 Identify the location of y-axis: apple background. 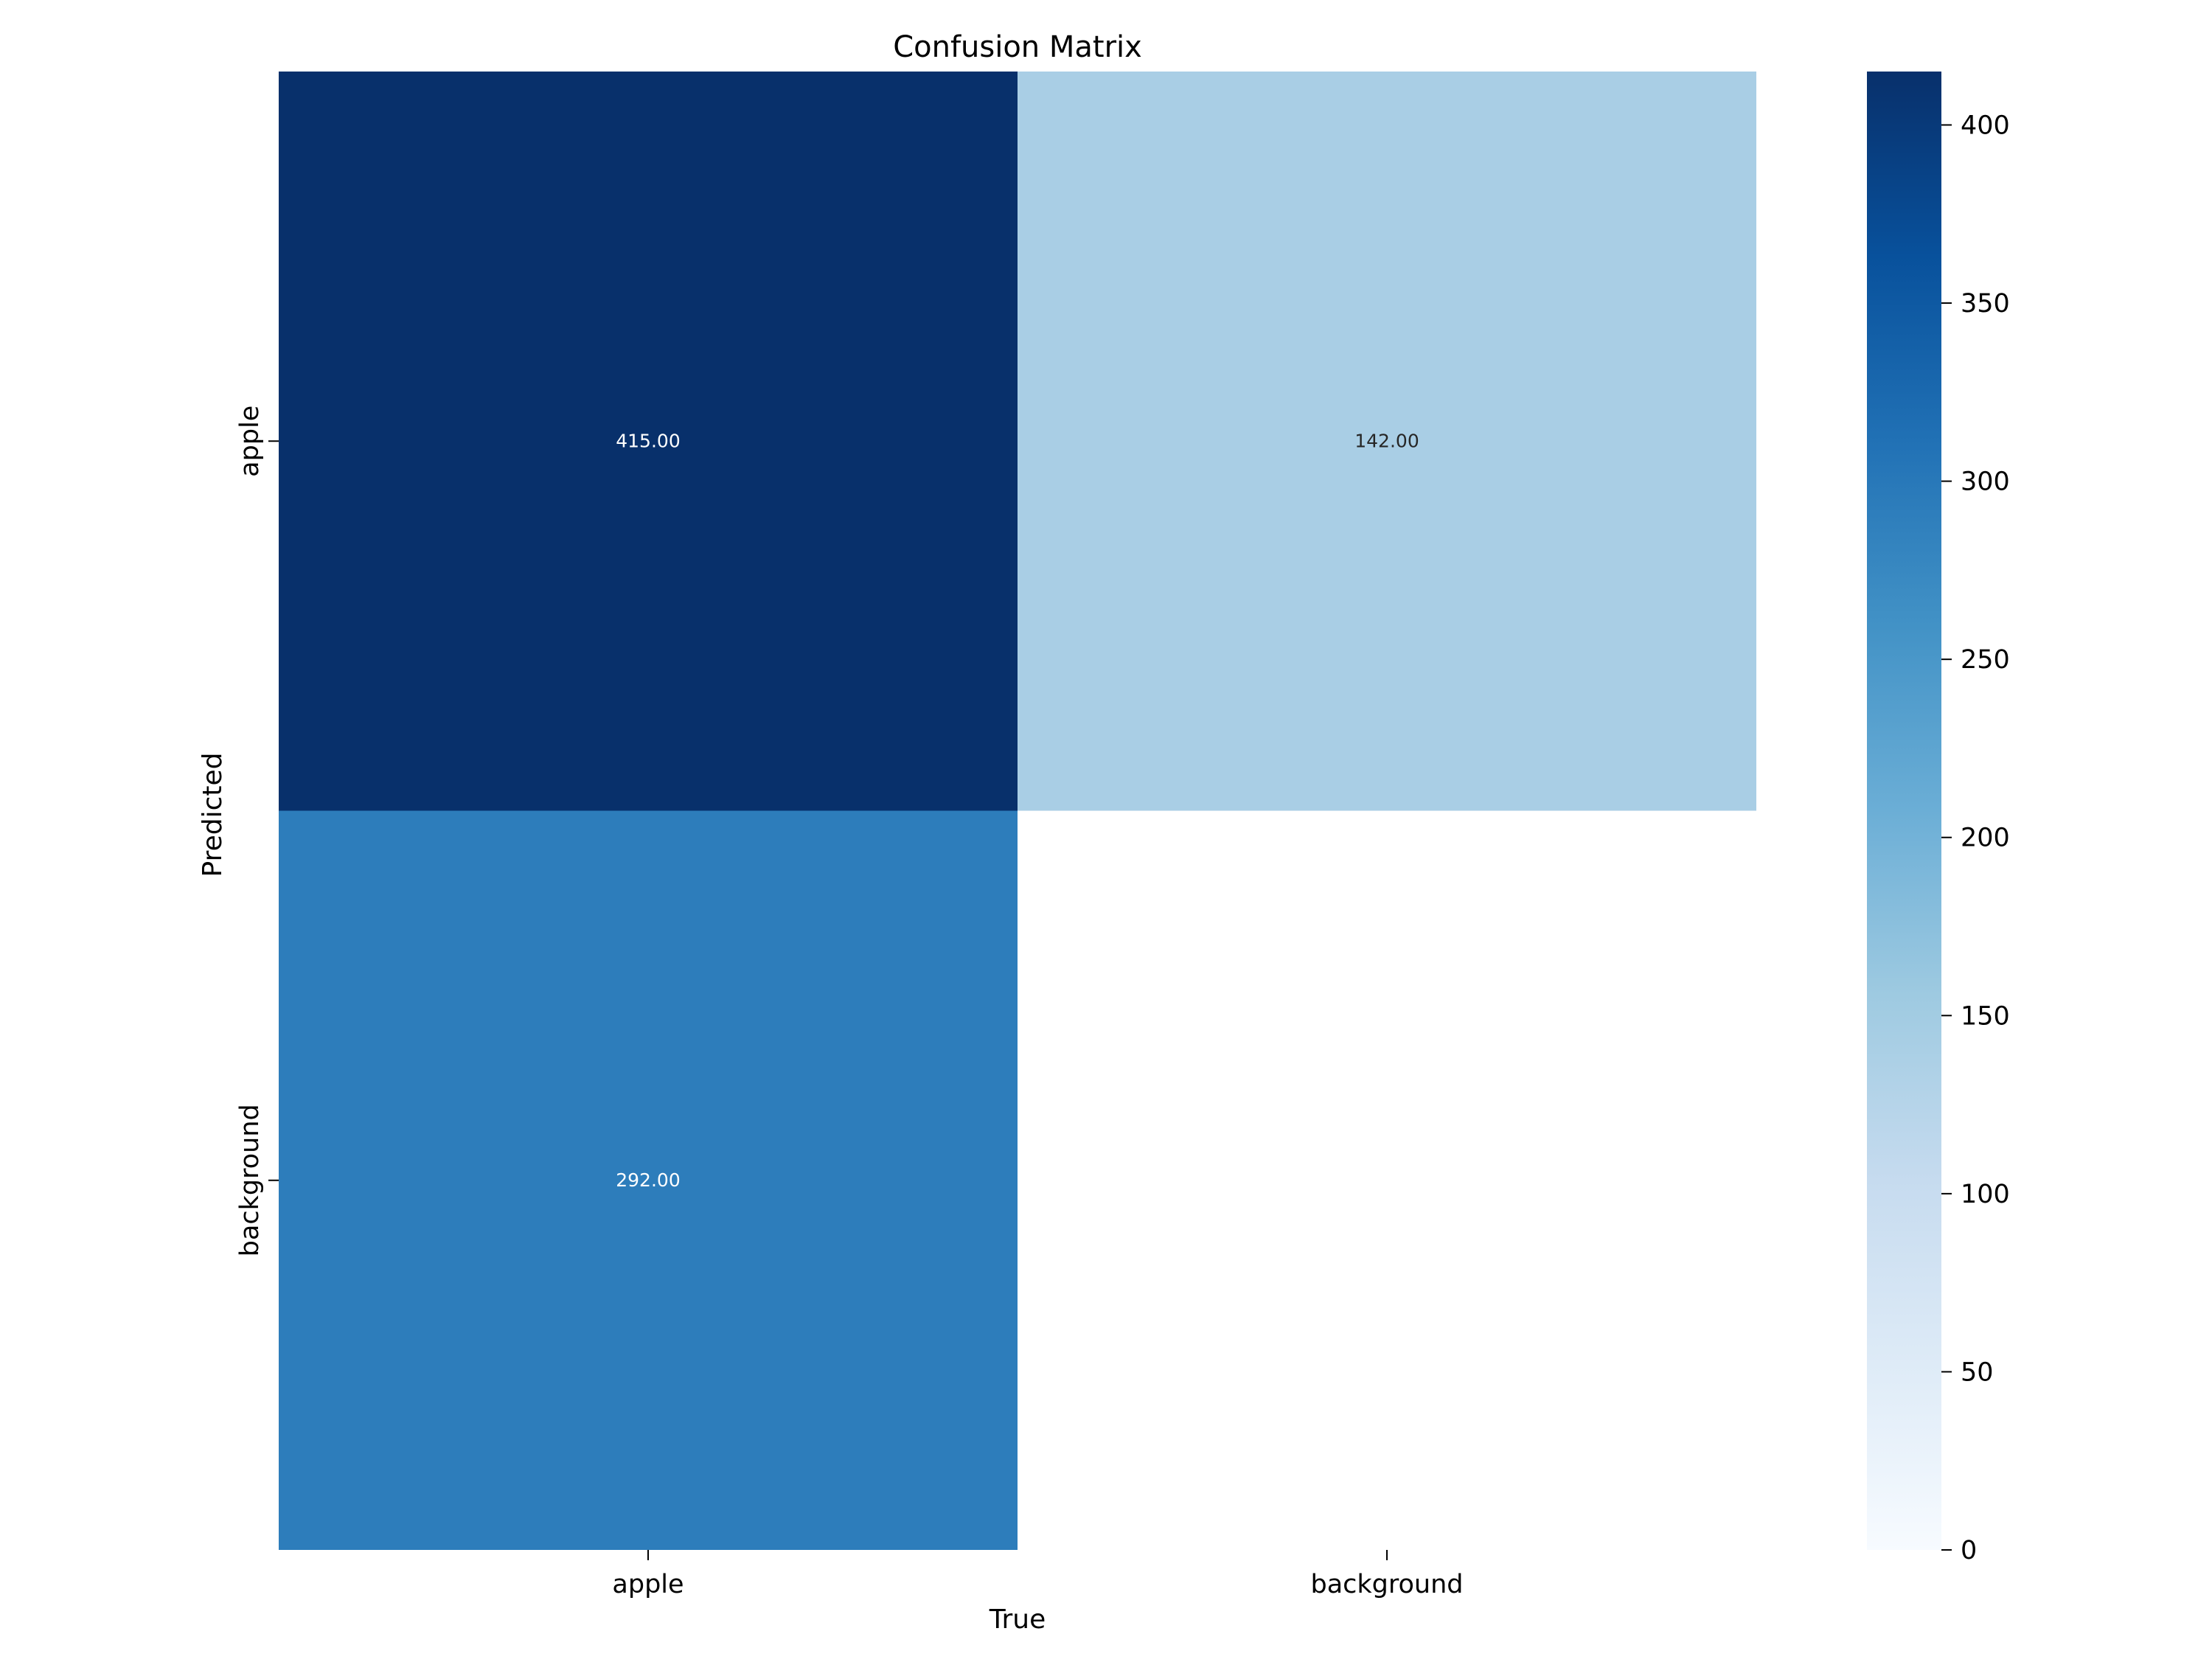
(257, 831).